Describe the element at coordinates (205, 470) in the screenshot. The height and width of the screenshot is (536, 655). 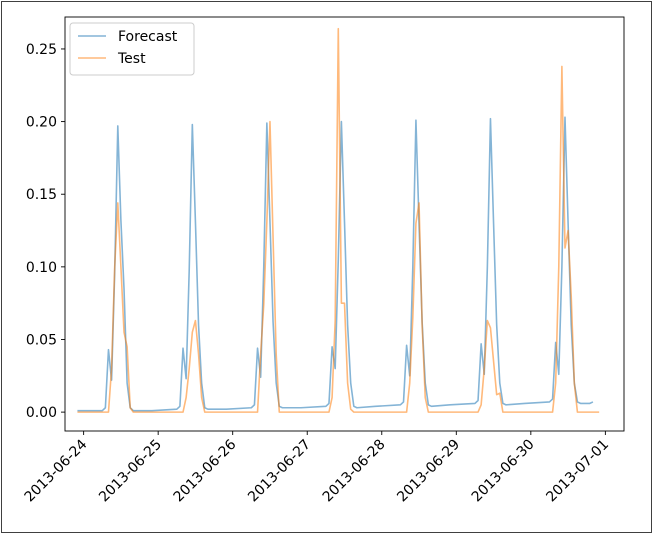
I see `x-tick-label: 2013-06-26` at that location.